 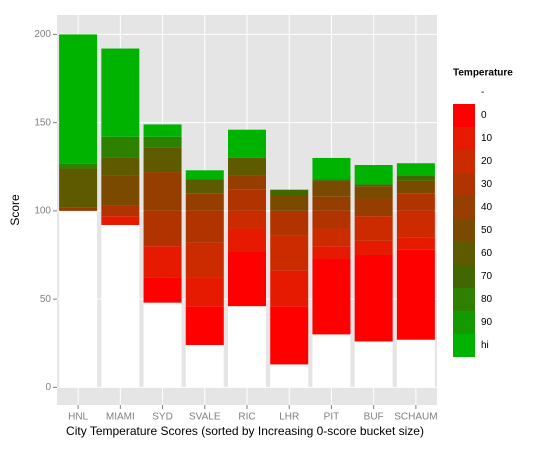 I want to click on y-tick-label: 150, so click(x=42, y=122).